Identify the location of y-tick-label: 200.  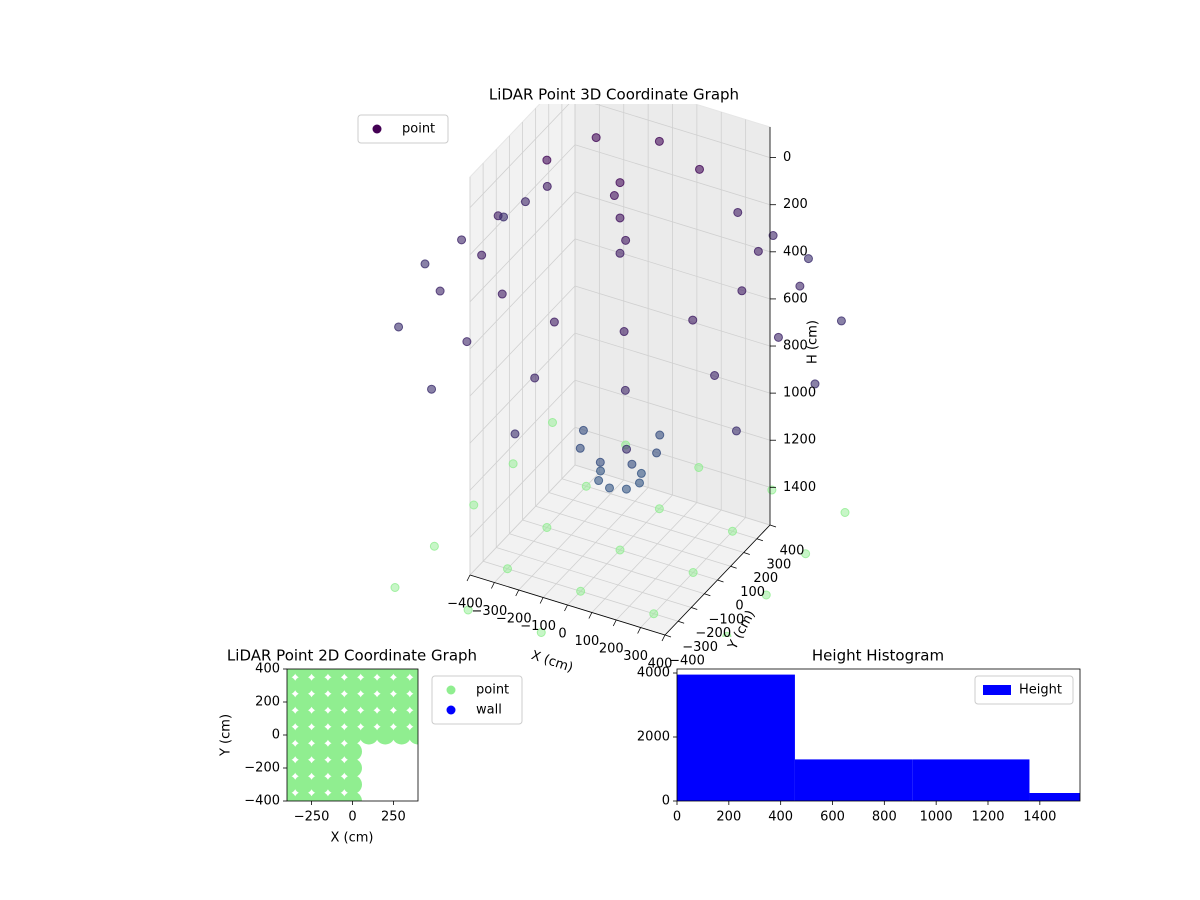
(267, 702).